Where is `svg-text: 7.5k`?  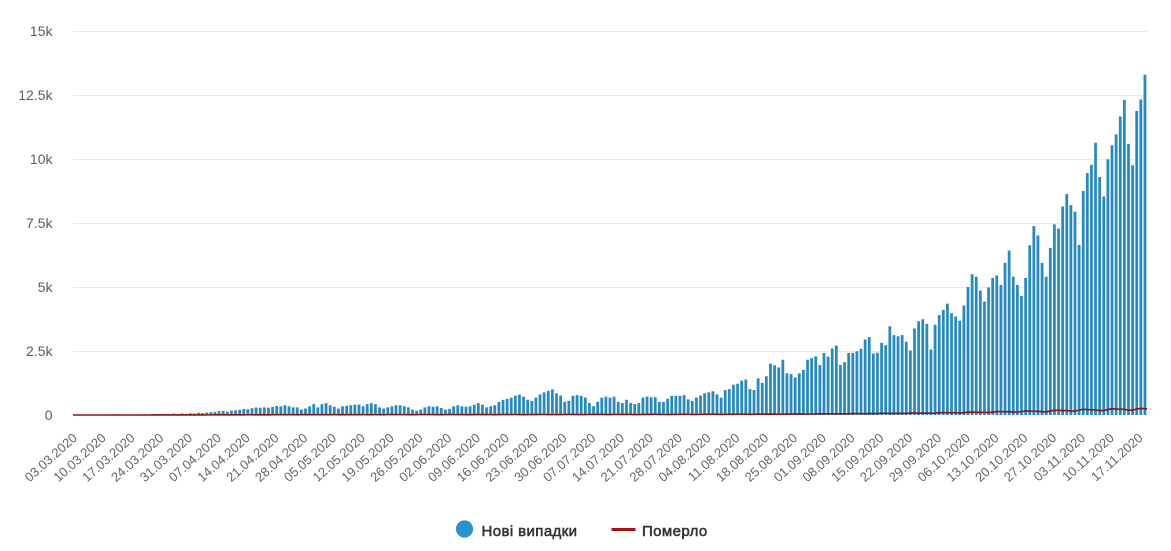 svg-text: 7.5k is located at coordinates (39, 223).